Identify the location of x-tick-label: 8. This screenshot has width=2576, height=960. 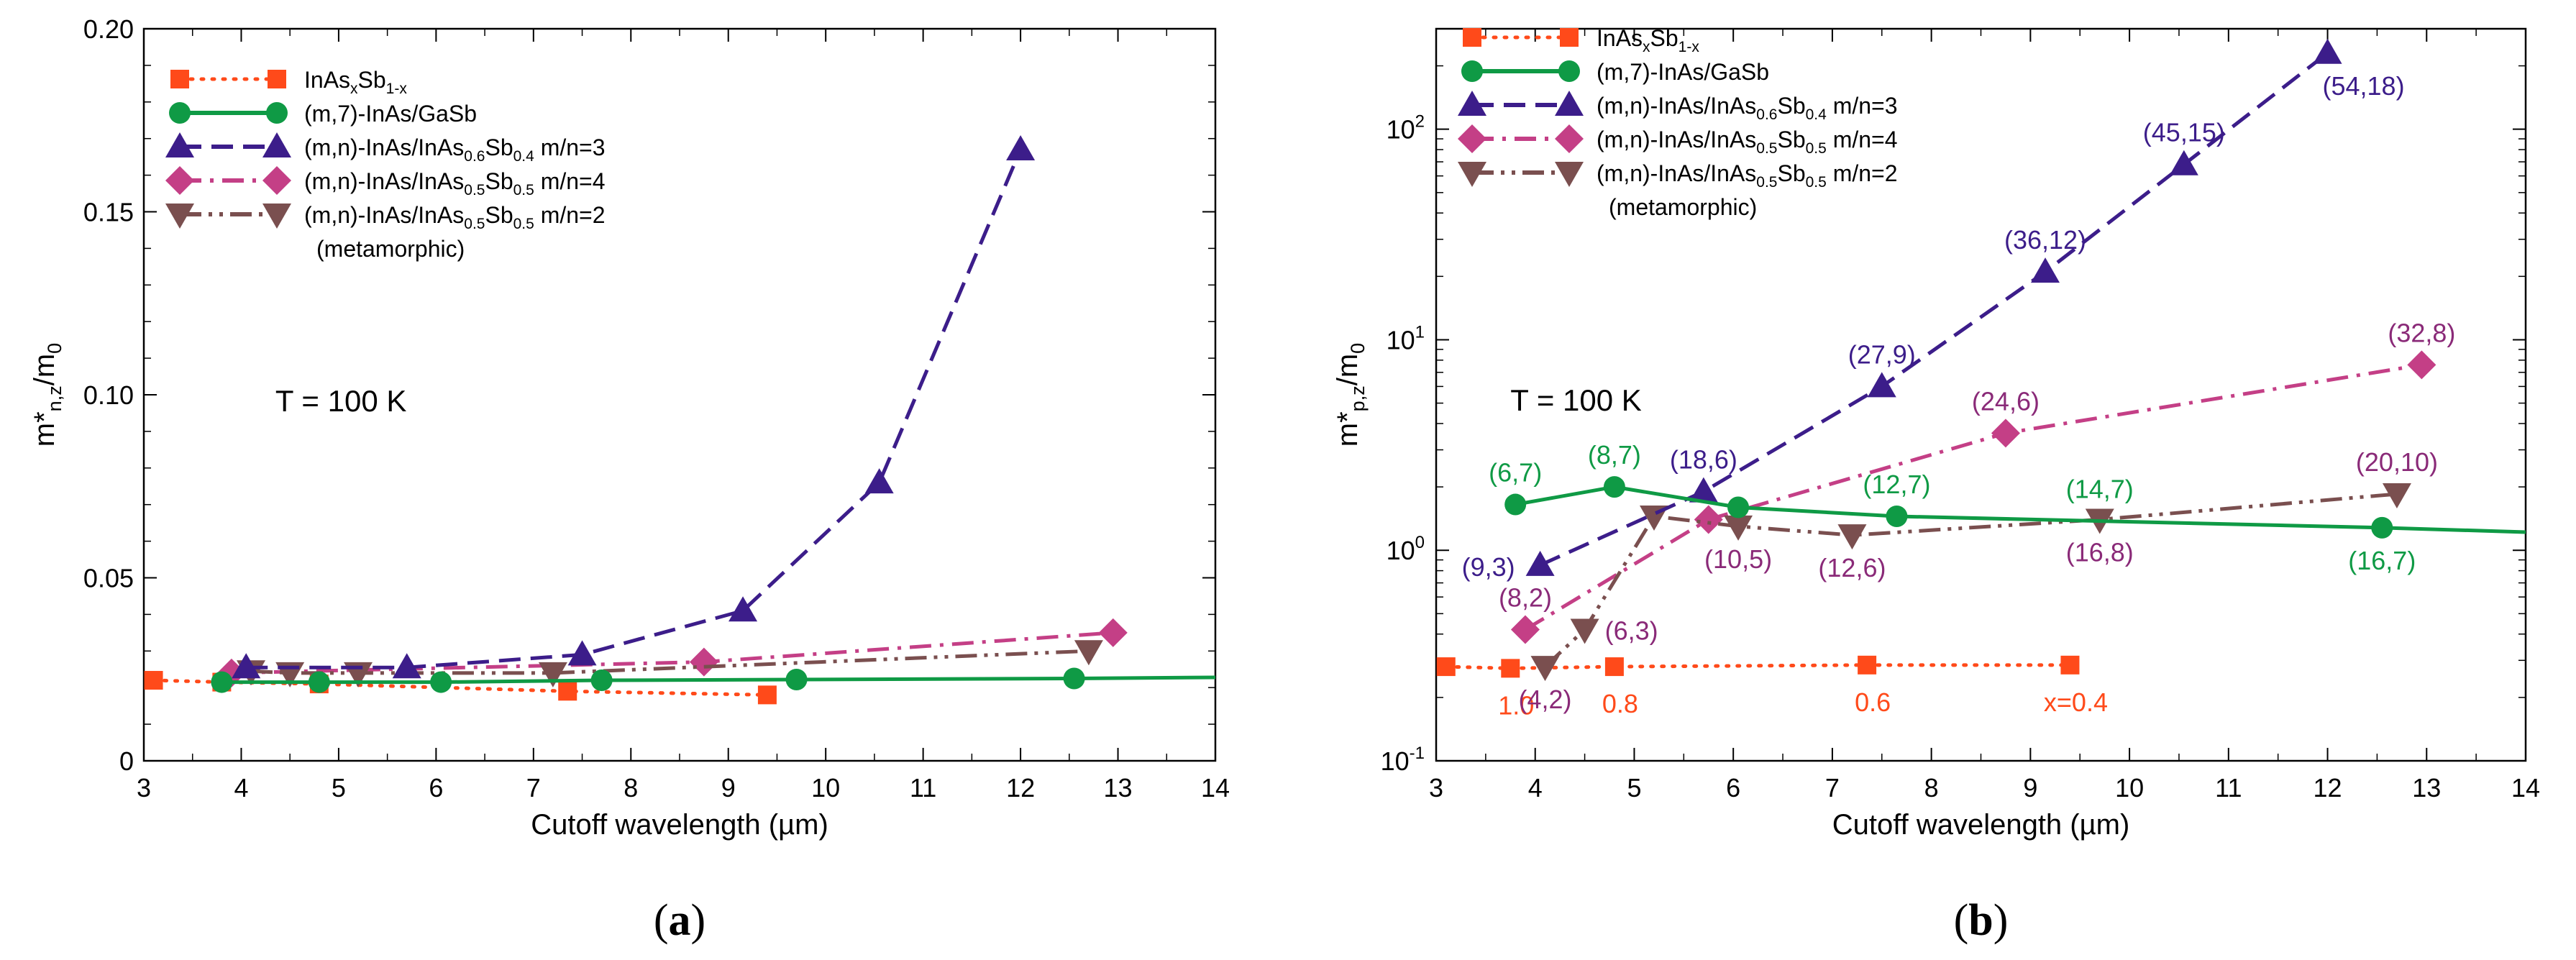
(631, 788).